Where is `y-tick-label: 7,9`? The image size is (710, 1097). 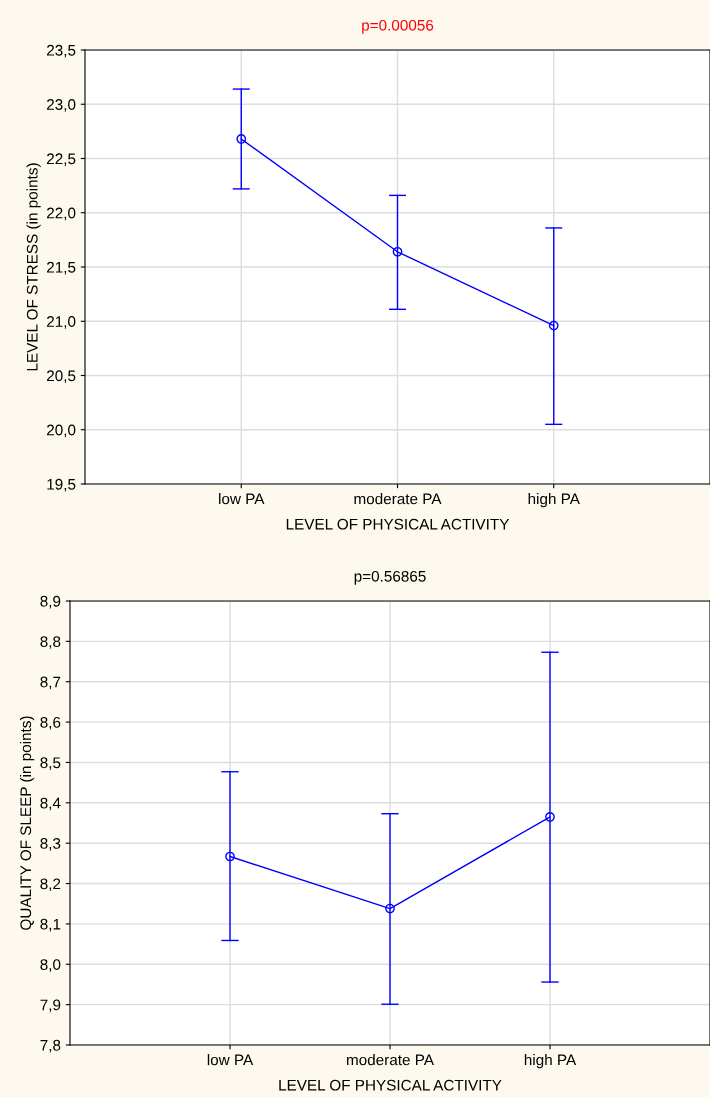
y-tick-label: 7,9 is located at coordinates (50, 1006).